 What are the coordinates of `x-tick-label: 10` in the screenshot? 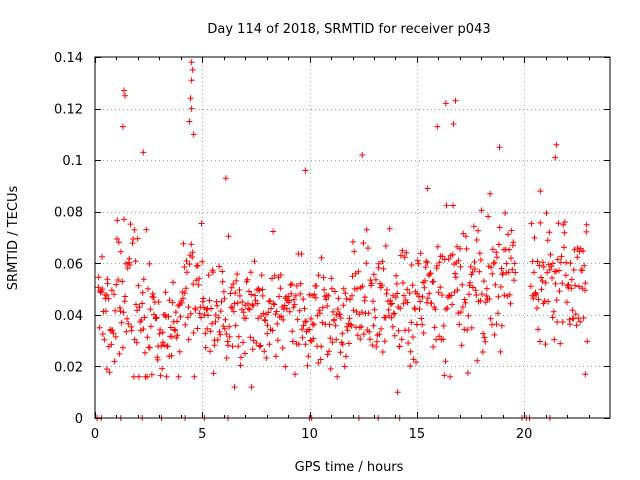 It's located at (309, 434).